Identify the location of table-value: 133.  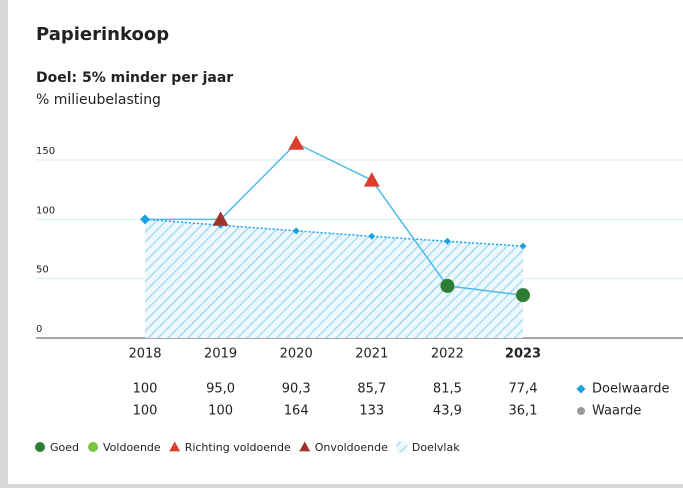
(371, 411).